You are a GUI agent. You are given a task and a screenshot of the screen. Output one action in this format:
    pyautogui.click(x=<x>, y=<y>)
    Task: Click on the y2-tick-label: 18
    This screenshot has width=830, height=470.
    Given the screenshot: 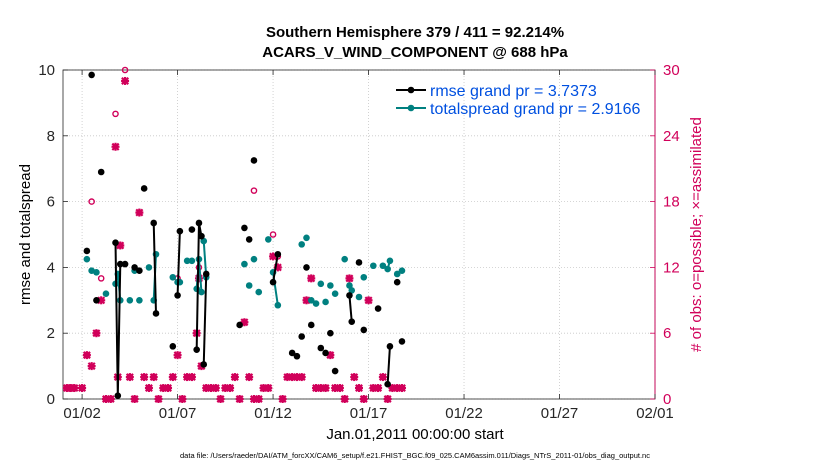 What is the action you would take?
    pyautogui.click(x=671, y=202)
    